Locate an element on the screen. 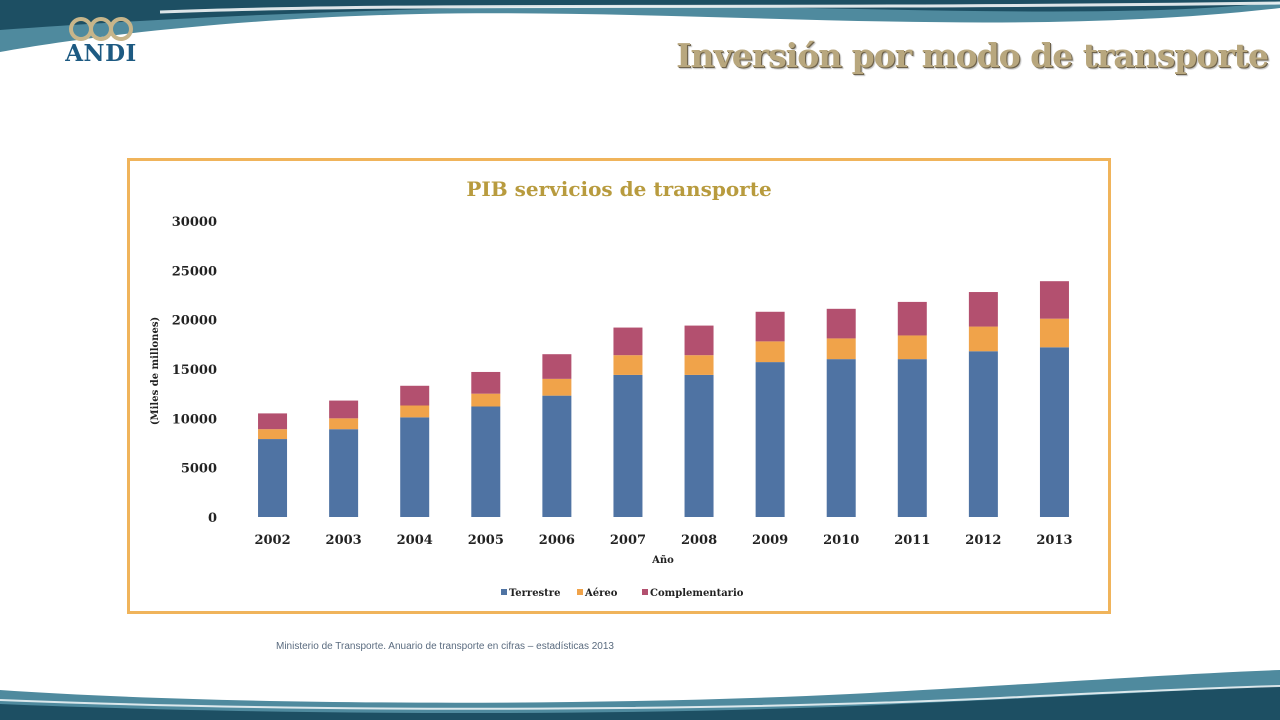 The height and width of the screenshot is (720, 1280). bar-aereo-2012 is located at coordinates (983, 339).